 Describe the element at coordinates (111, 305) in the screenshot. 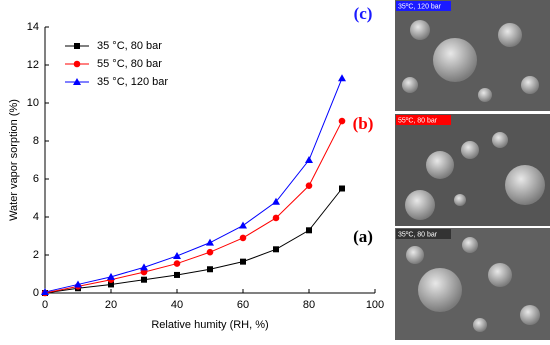

I see `x-tick-label: 20` at that location.